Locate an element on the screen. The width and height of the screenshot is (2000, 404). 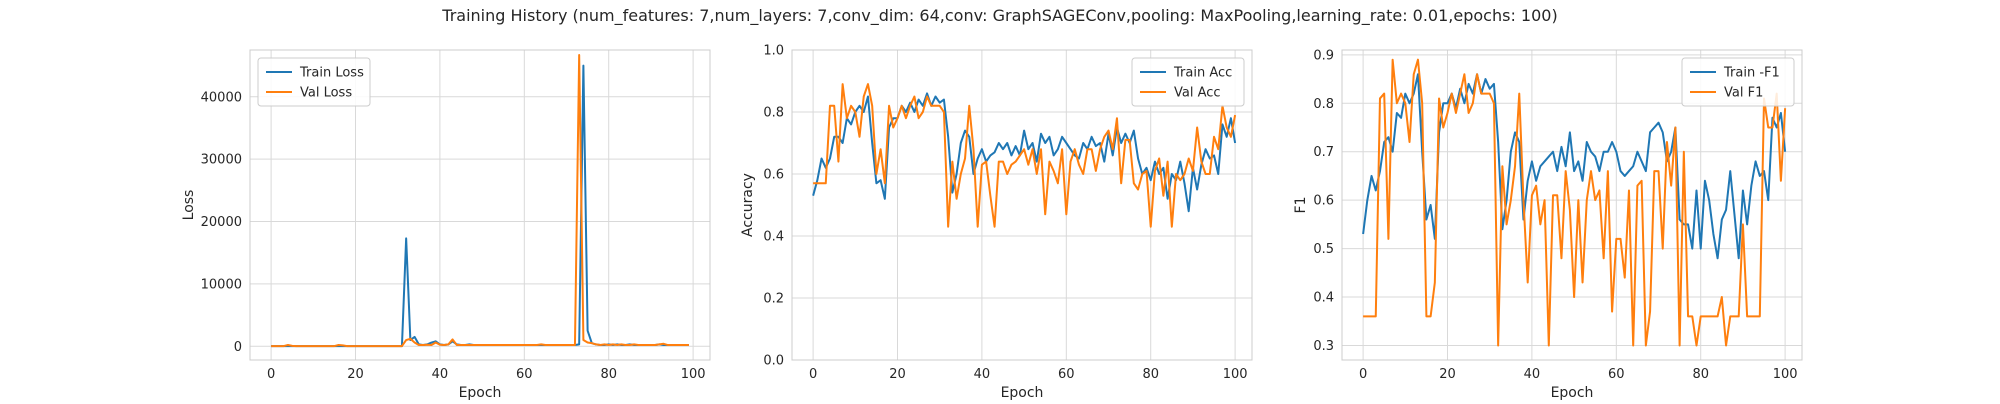
y-axis-label: Accuracy is located at coordinates (748, 205).